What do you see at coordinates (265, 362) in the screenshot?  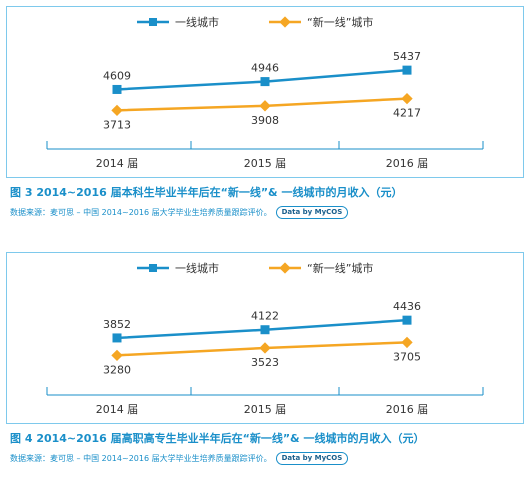 I see `data-label: 3523` at bounding box center [265, 362].